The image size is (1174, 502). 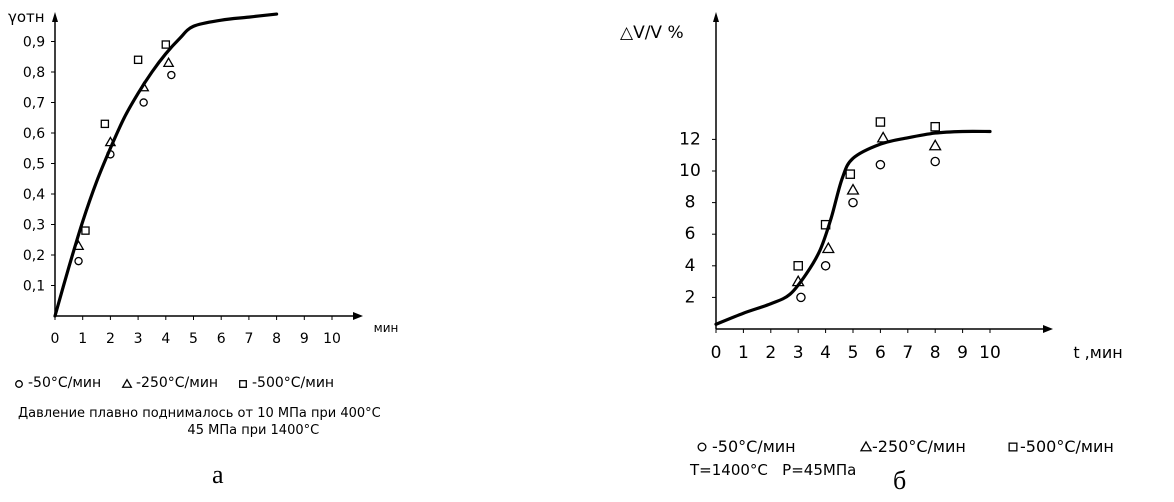 I want to click on y-tick-label-b-4: 4, so click(x=690, y=266).